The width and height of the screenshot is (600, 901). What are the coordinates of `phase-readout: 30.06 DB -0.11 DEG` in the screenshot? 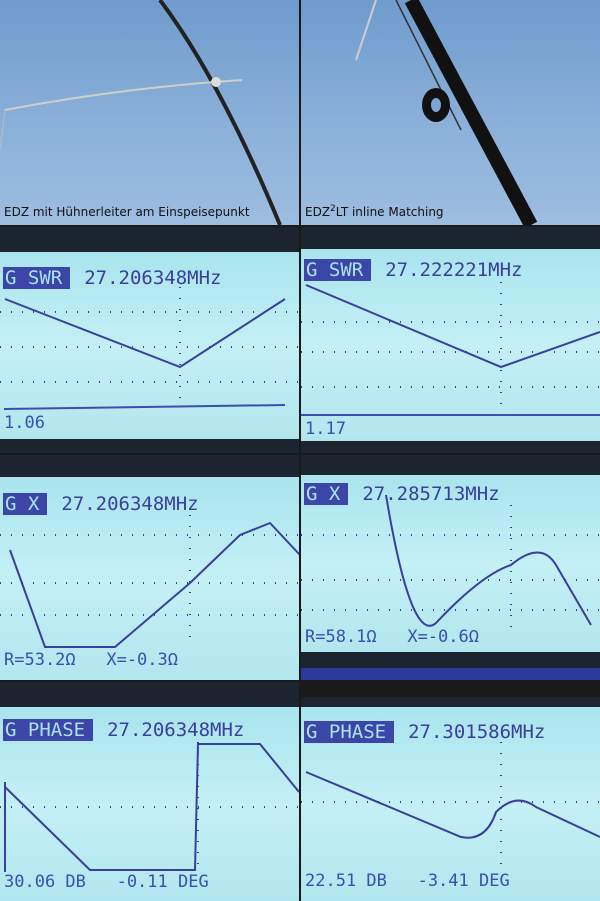 It's located at (106, 882).